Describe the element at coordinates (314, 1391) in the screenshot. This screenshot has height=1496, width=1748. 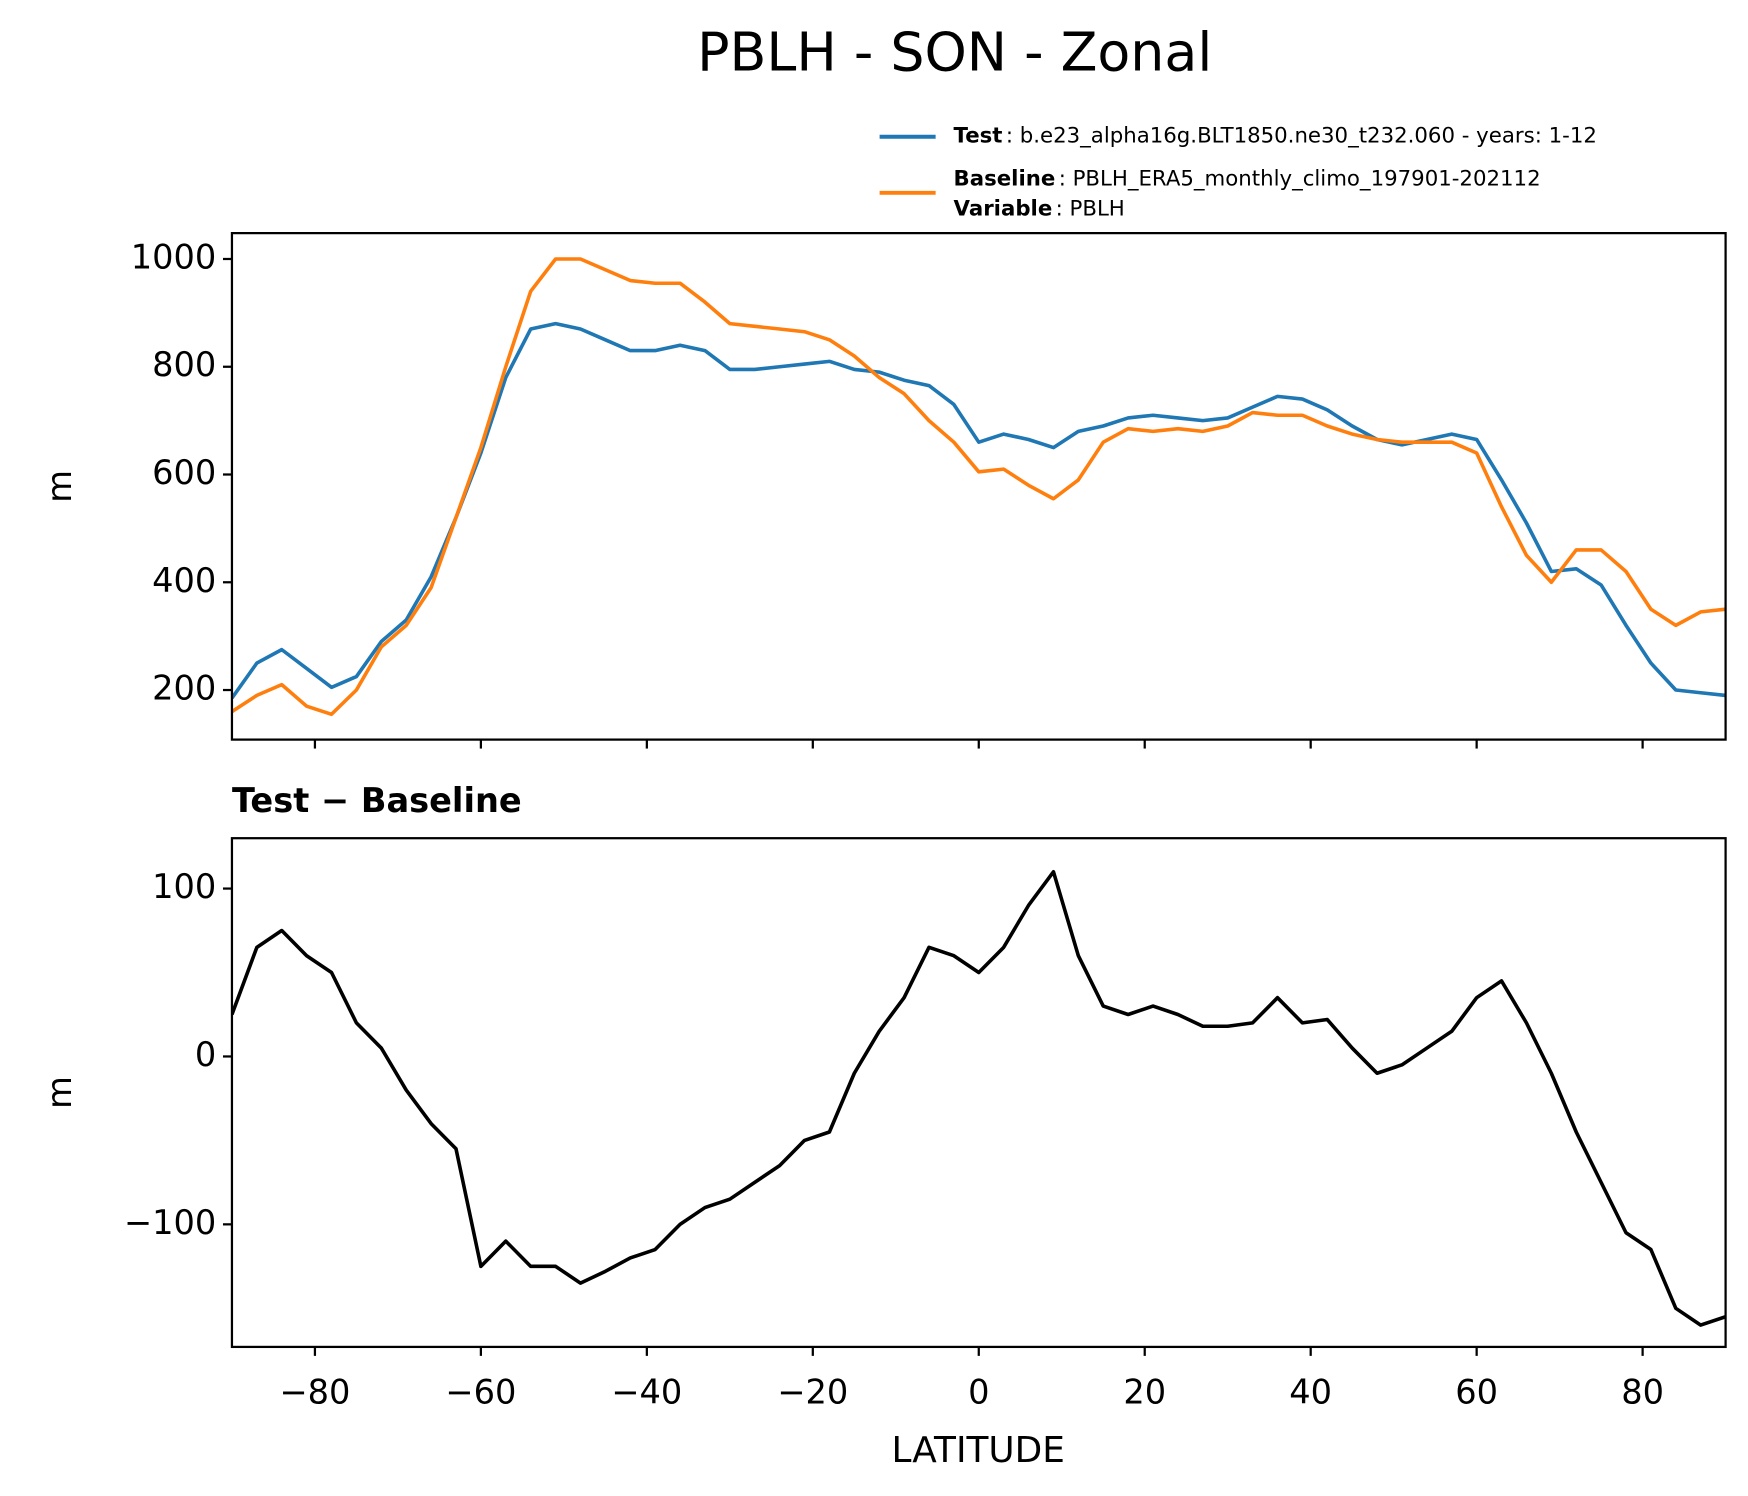
I see `x-tick-label: −80` at that location.